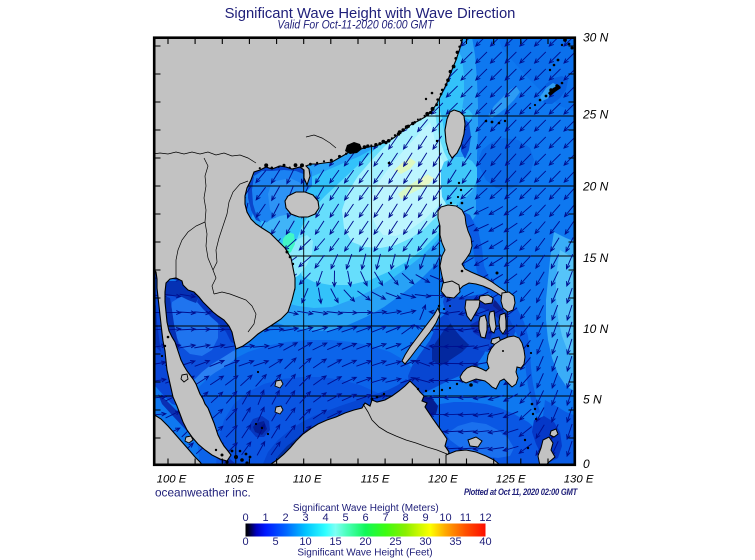 This screenshot has height=560, width=755. Describe the element at coordinates (455, 542) in the screenshot. I see `svg-text: 35` at that location.